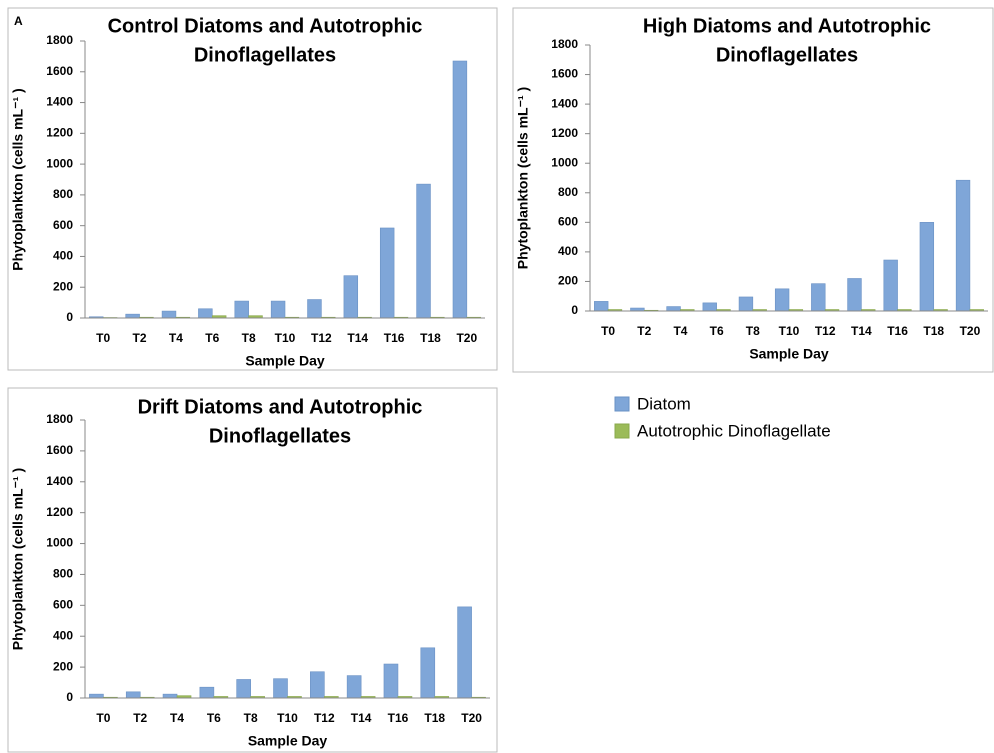 The image size is (994, 753). I want to click on chart-title: Drift Diatoms and Autotrophic, so click(280, 407).